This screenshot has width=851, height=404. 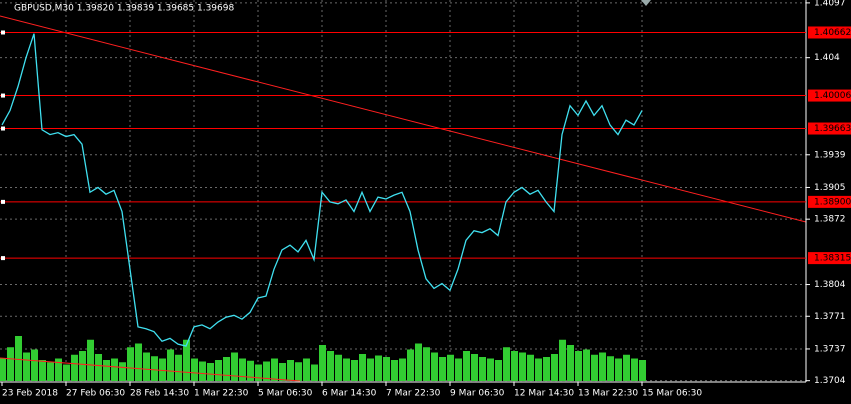 I want to click on shift-marker, so click(x=646, y=3).